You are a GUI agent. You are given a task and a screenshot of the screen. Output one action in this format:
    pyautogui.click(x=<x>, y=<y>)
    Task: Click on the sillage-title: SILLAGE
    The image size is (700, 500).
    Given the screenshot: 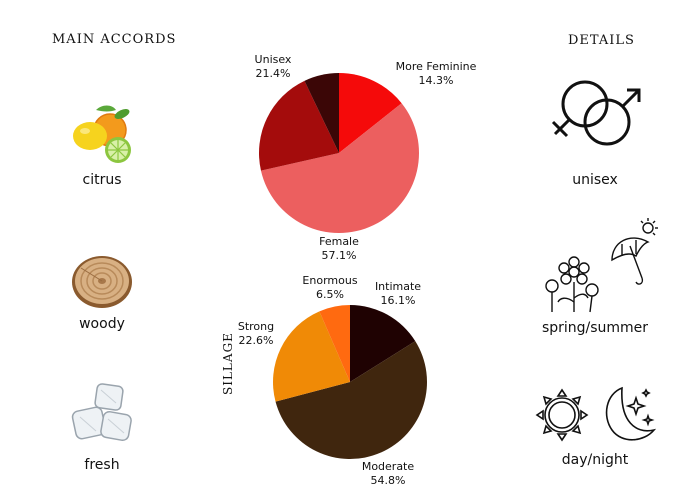 What is the action you would take?
    pyautogui.click(x=228, y=363)
    